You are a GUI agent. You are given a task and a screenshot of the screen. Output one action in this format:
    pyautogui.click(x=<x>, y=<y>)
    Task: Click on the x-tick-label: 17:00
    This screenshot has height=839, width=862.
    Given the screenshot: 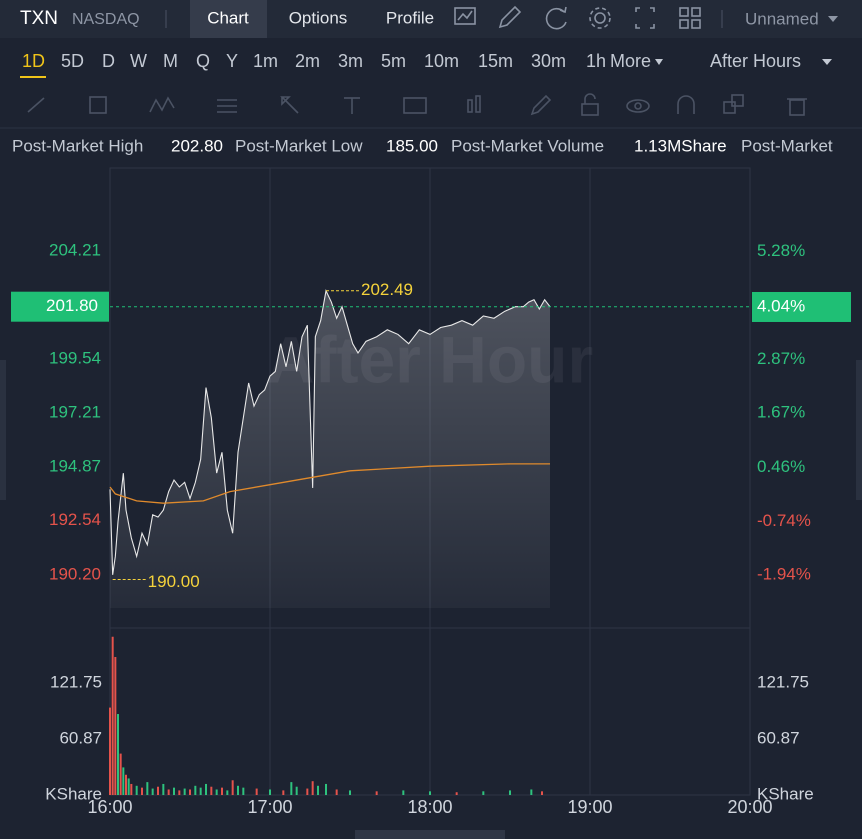 What is the action you would take?
    pyautogui.click(x=269, y=807)
    